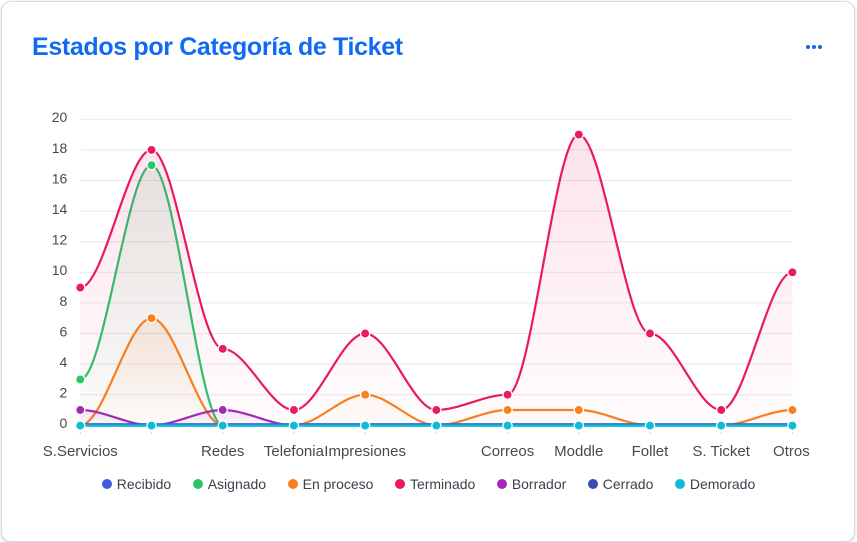 This screenshot has width=857, height=542. Describe the element at coordinates (60, 117) in the screenshot. I see `svg-text: 20` at that location.